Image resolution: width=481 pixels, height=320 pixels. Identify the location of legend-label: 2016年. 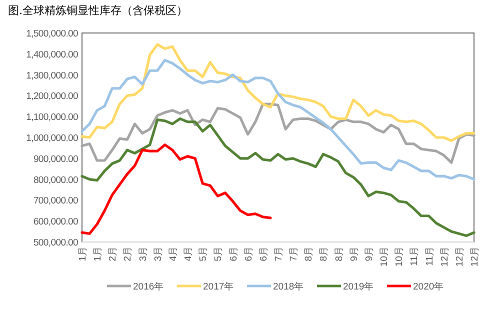
(148, 286).